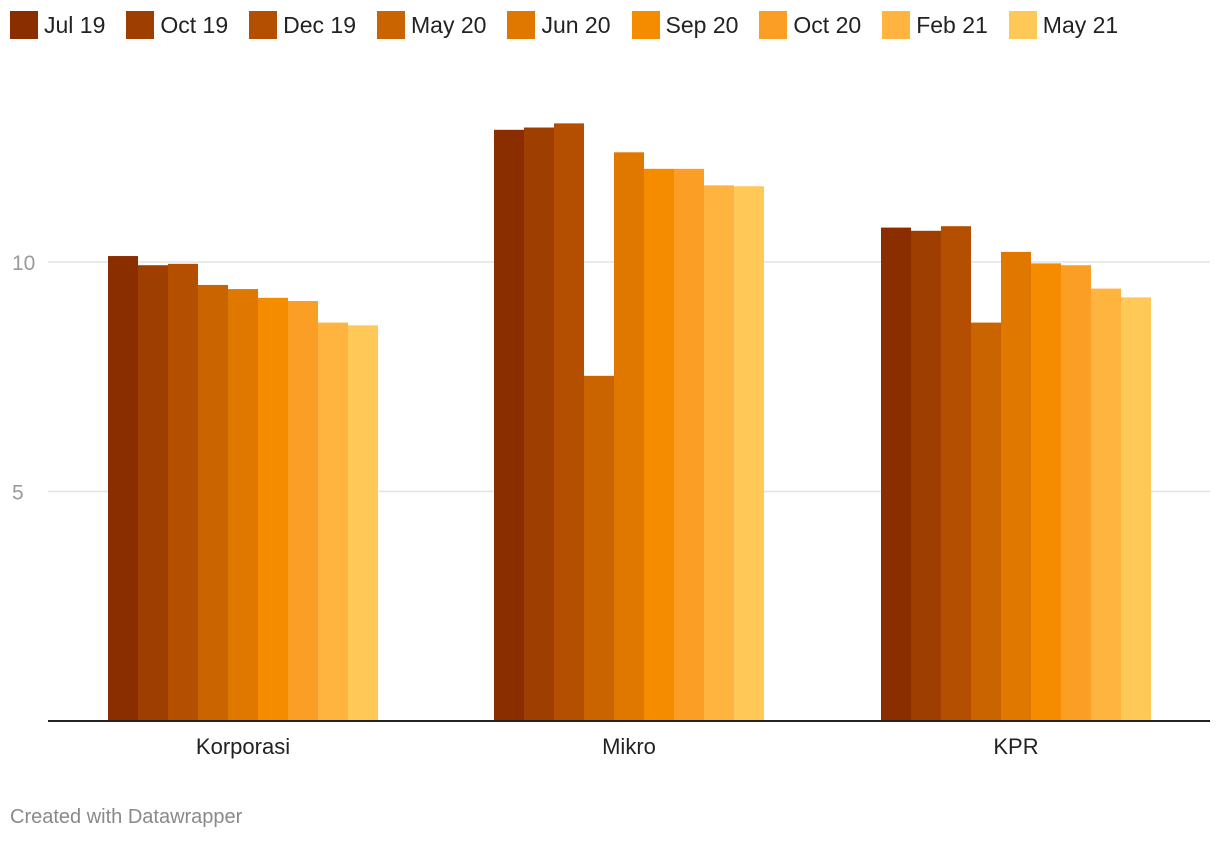 The image size is (1220, 844). Describe the element at coordinates (1080, 25) in the screenshot. I see `legend-label: May 21` at that location.